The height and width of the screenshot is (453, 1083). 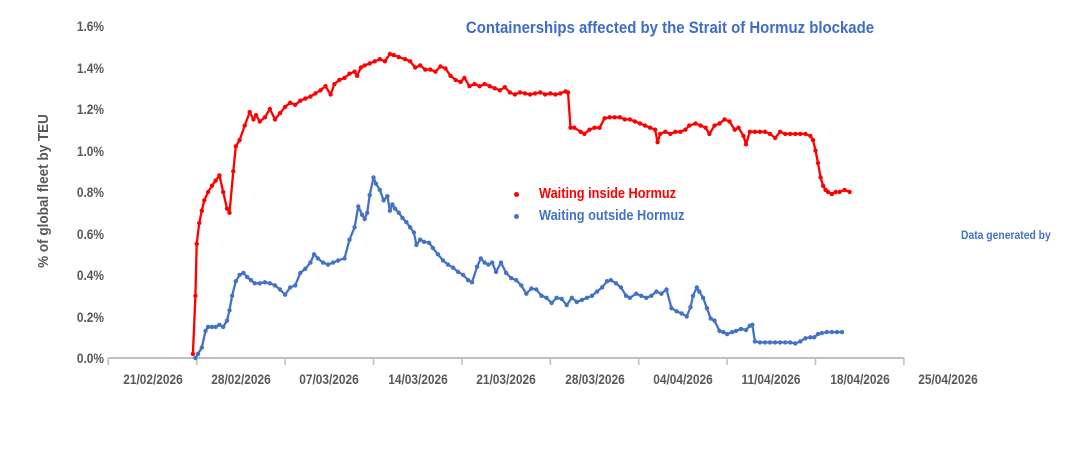 I want to click on legend-label-waiting-inside: Waiting inside Hormuz, so click(x=608, y=194).